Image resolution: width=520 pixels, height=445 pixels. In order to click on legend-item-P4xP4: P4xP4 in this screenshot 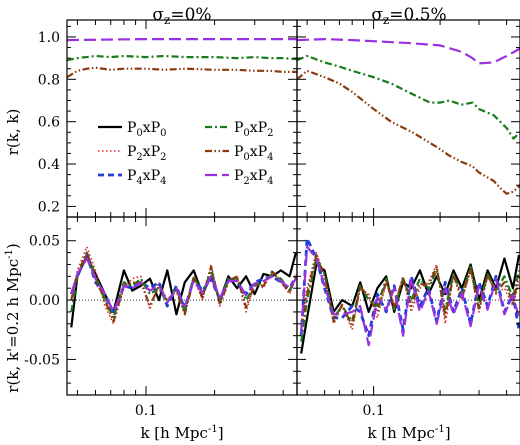, I will do `click(132, 177)`.